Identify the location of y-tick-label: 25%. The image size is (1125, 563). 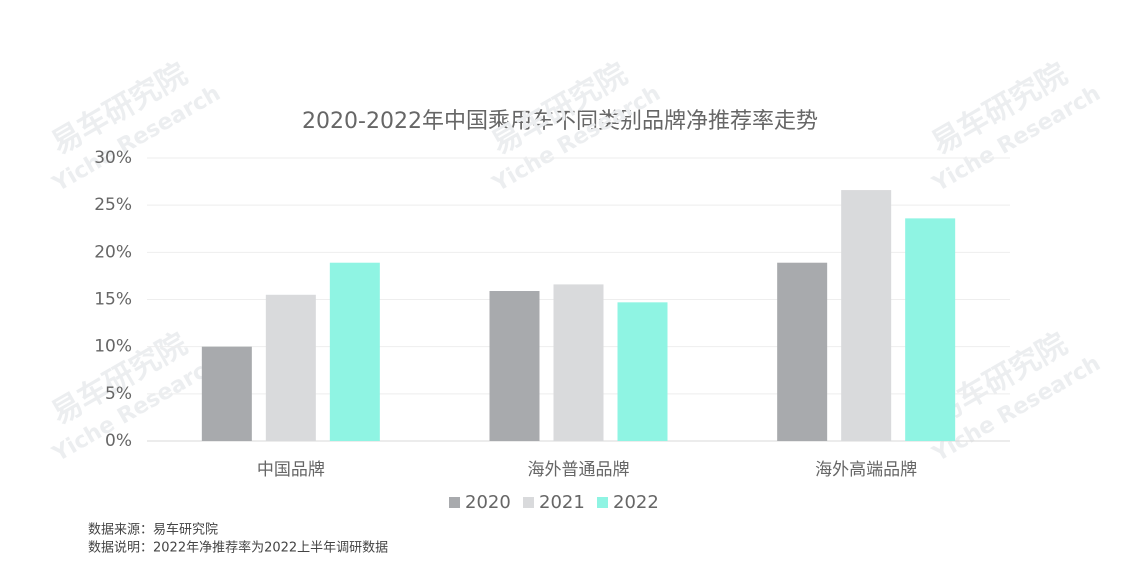
(113, 205).